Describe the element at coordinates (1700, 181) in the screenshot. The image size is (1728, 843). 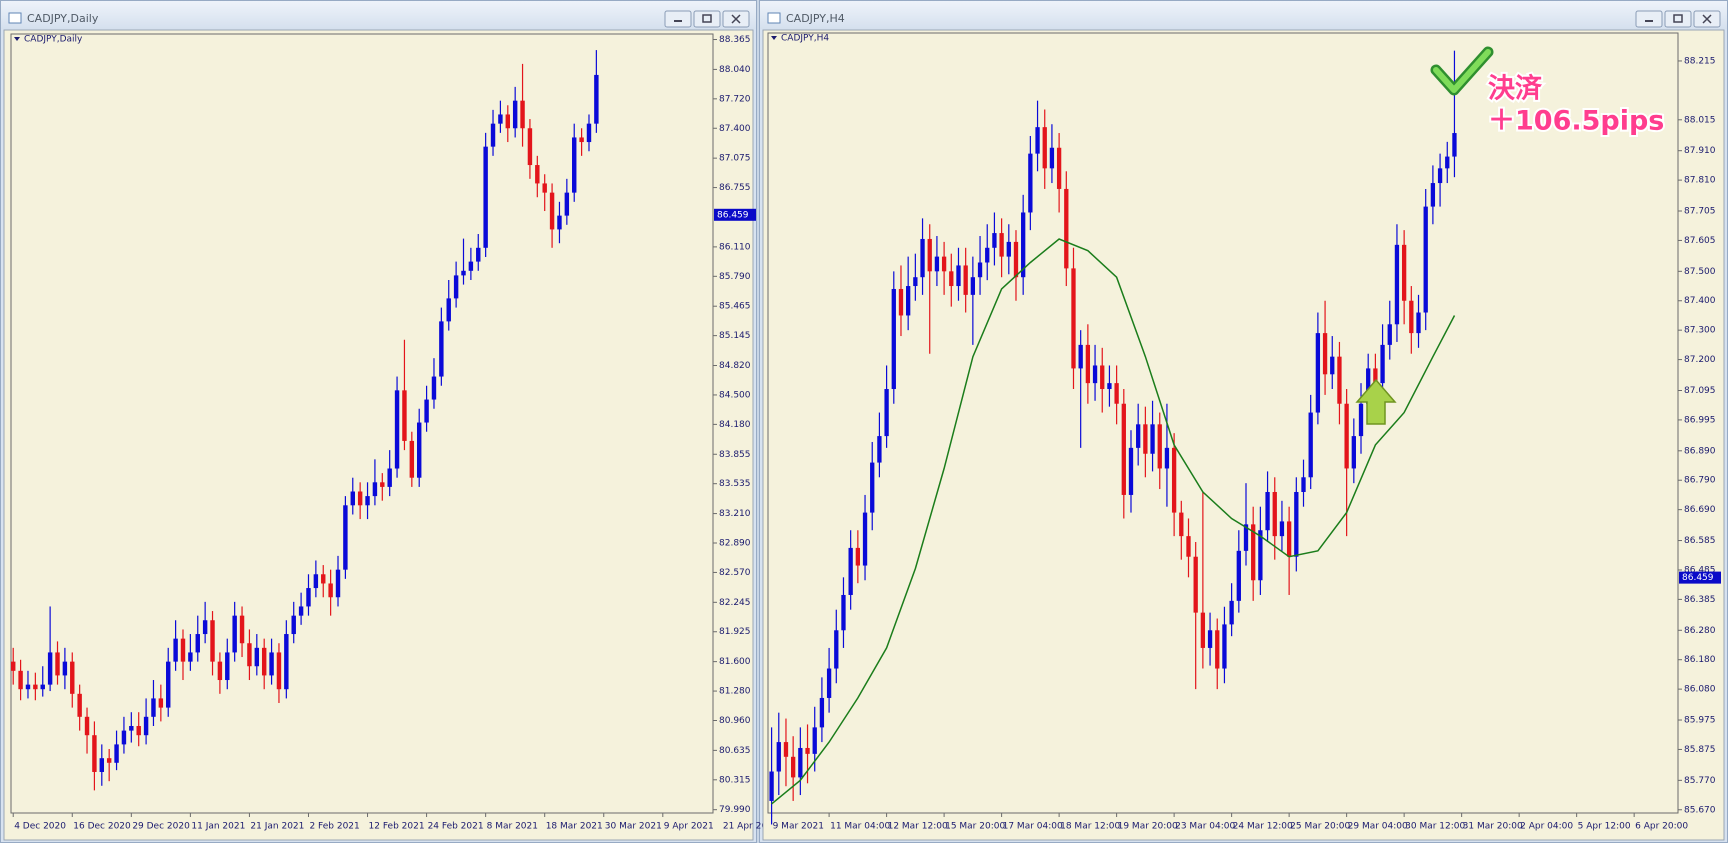
I see `y-tick-label: 87.810` at that location.